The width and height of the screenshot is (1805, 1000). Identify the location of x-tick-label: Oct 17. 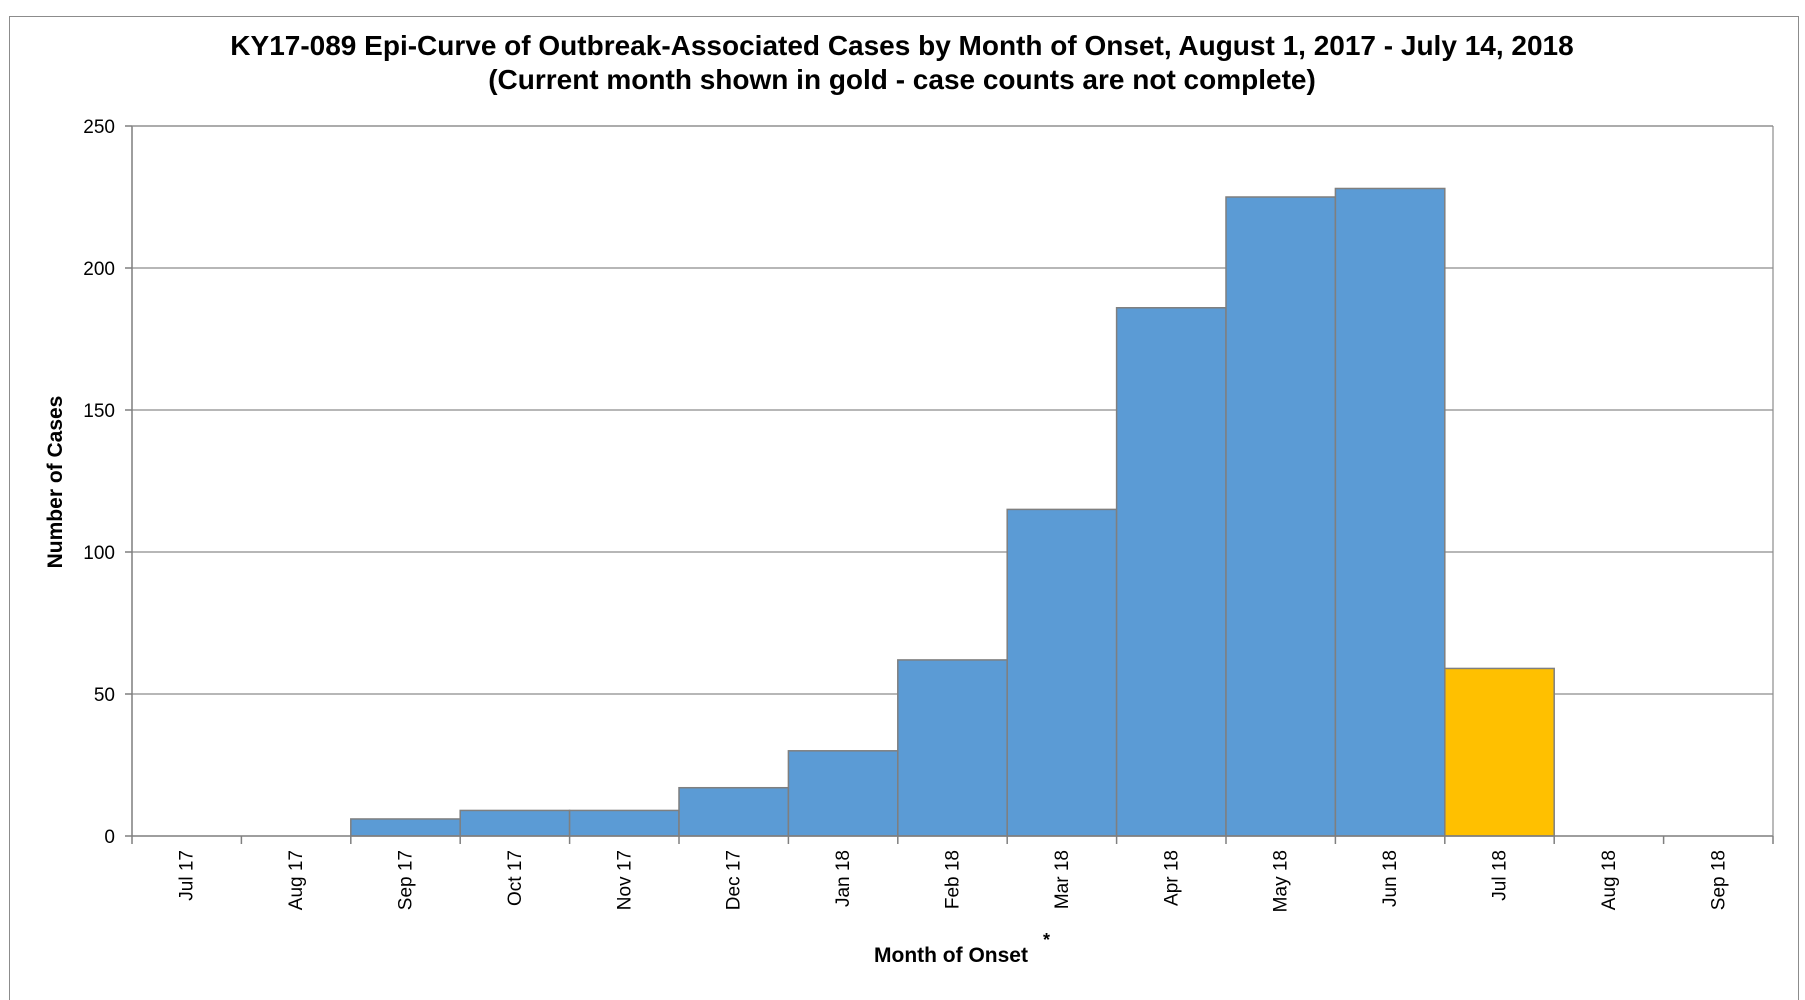
(515, 878).